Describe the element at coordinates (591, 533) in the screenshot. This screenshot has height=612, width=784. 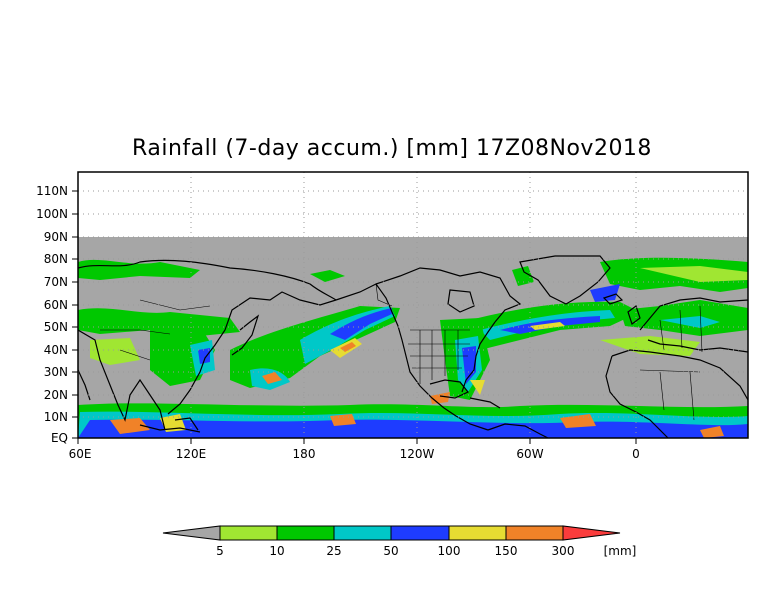
I see `colorbar-high-arrow` at that location.